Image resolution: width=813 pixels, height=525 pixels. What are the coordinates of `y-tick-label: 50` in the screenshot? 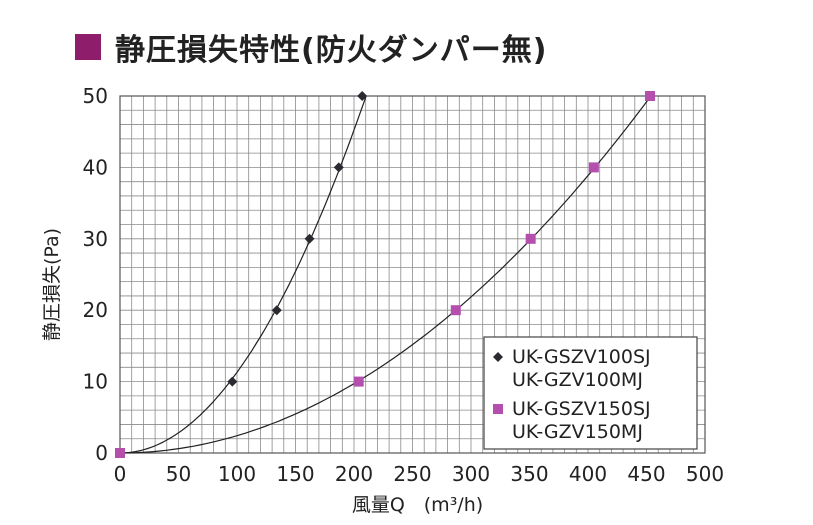 It's located at (95, 96).